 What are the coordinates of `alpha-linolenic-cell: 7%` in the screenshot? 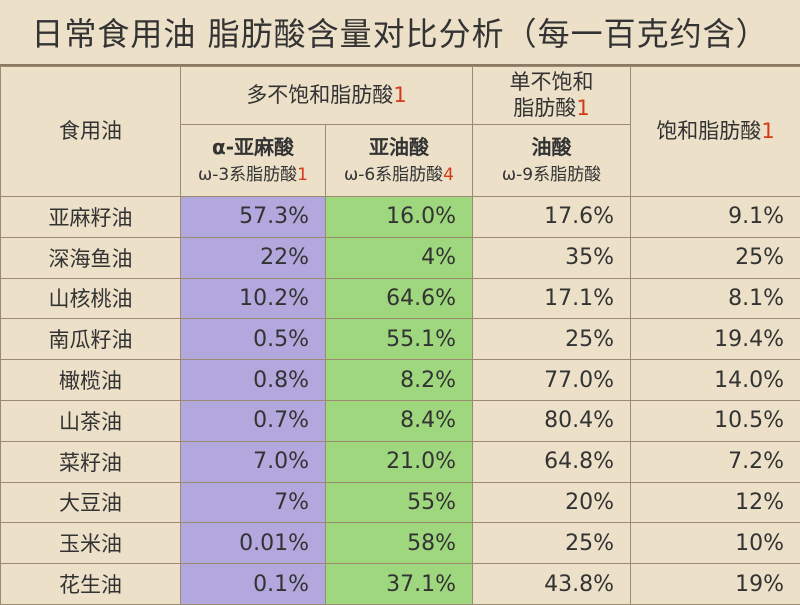 It's located at (253, 502).